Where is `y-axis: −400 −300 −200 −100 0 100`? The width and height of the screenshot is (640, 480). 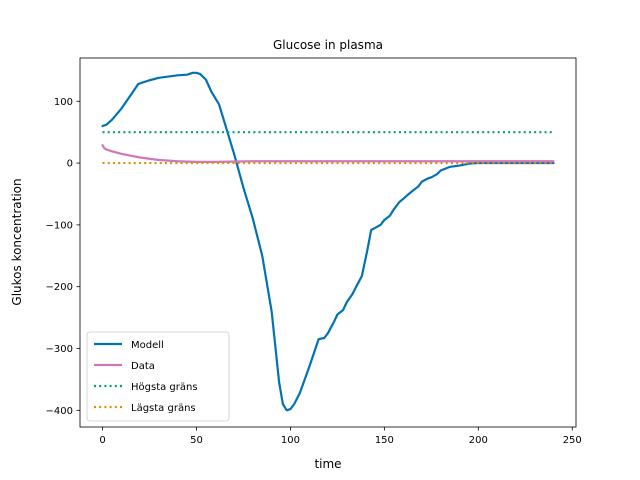 y-axis: −400 −300 −200 −100 0 100 is located at coordinates (63, 257).